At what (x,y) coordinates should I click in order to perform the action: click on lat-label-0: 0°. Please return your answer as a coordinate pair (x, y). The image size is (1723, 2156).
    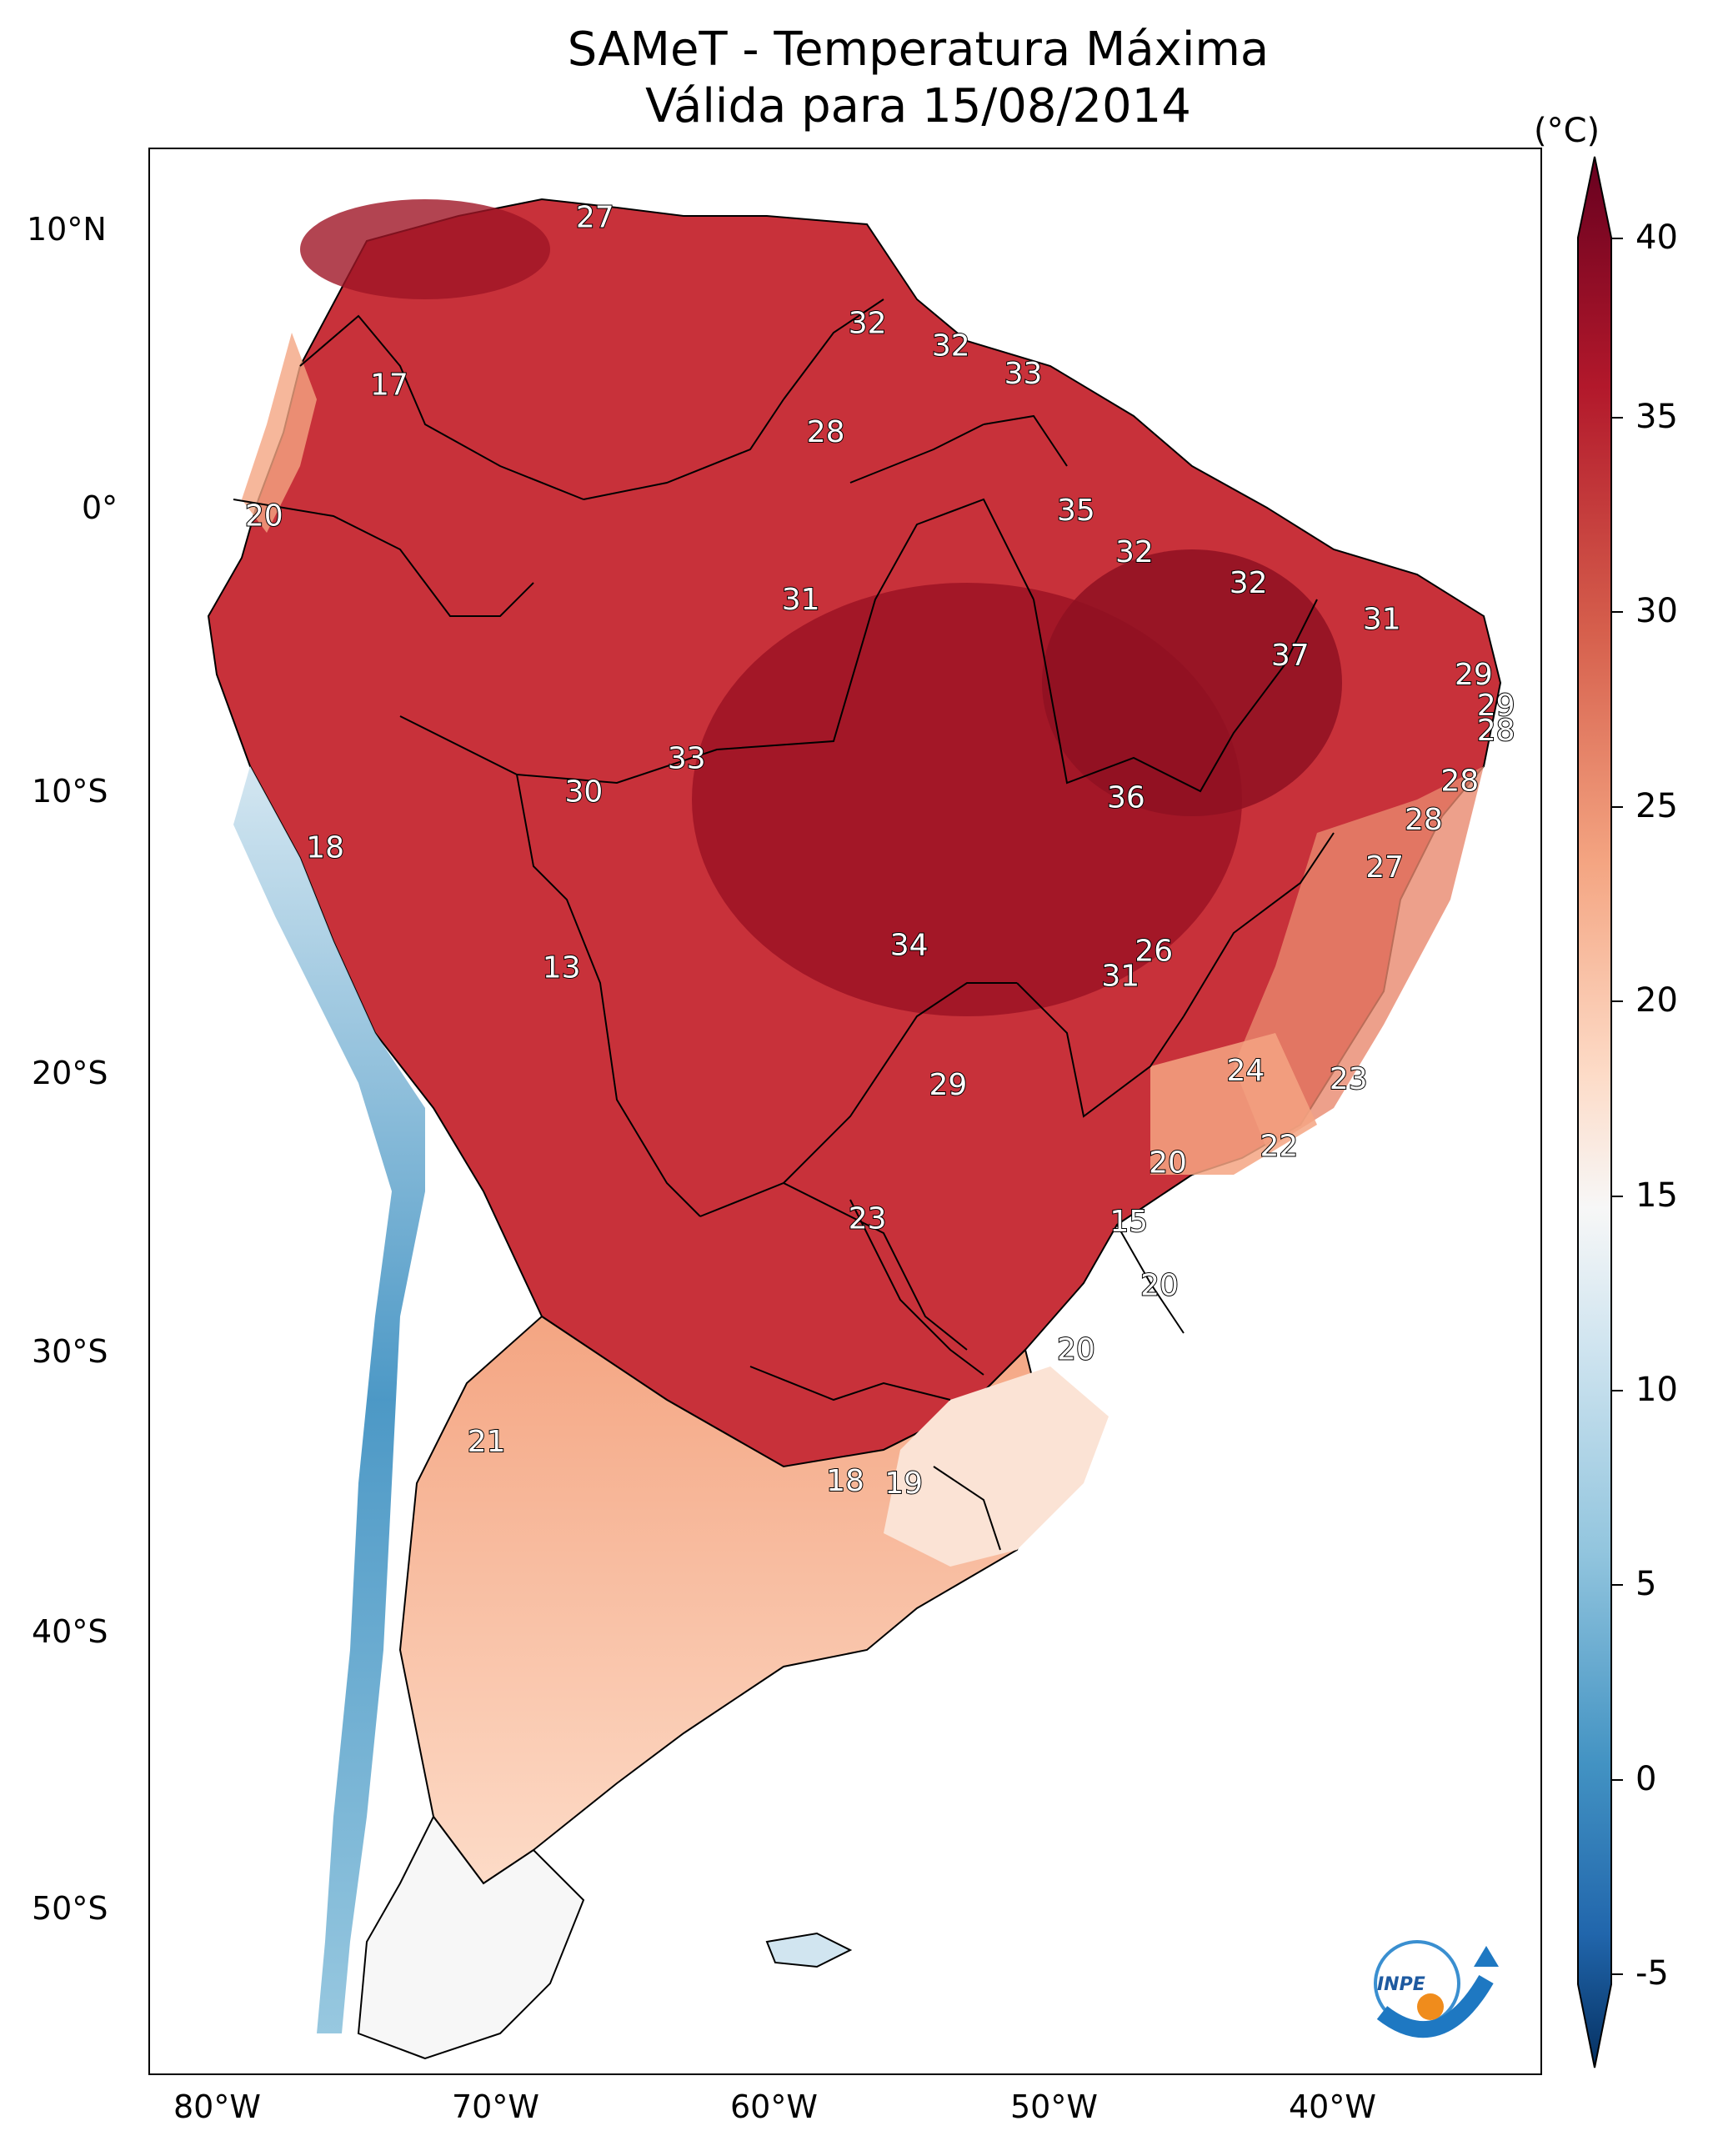
    Looking at the image, I should click on (100, 507).